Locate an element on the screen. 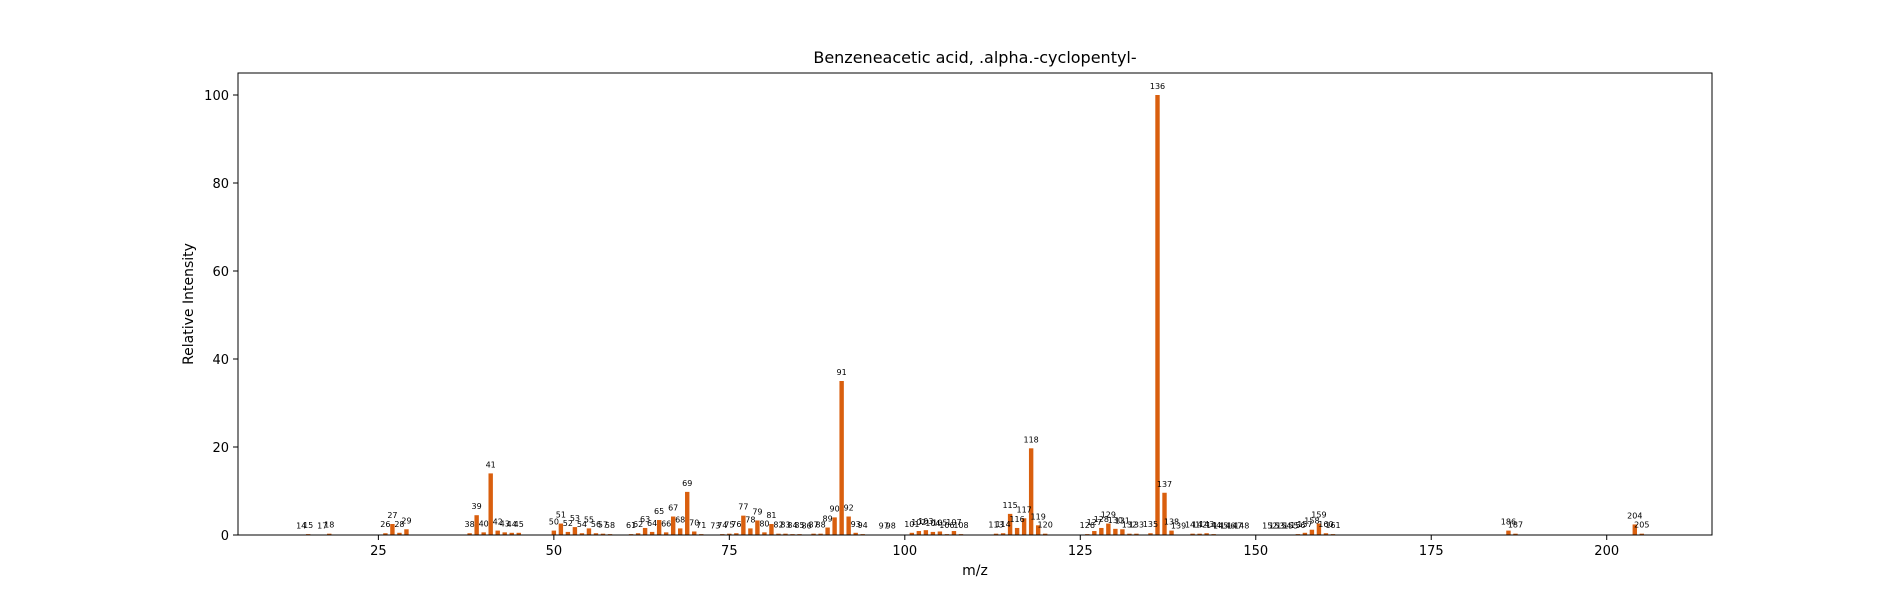 This screenshot has height=600, width=1900. peak-label: 148 is located at coordinates (1241, 526).